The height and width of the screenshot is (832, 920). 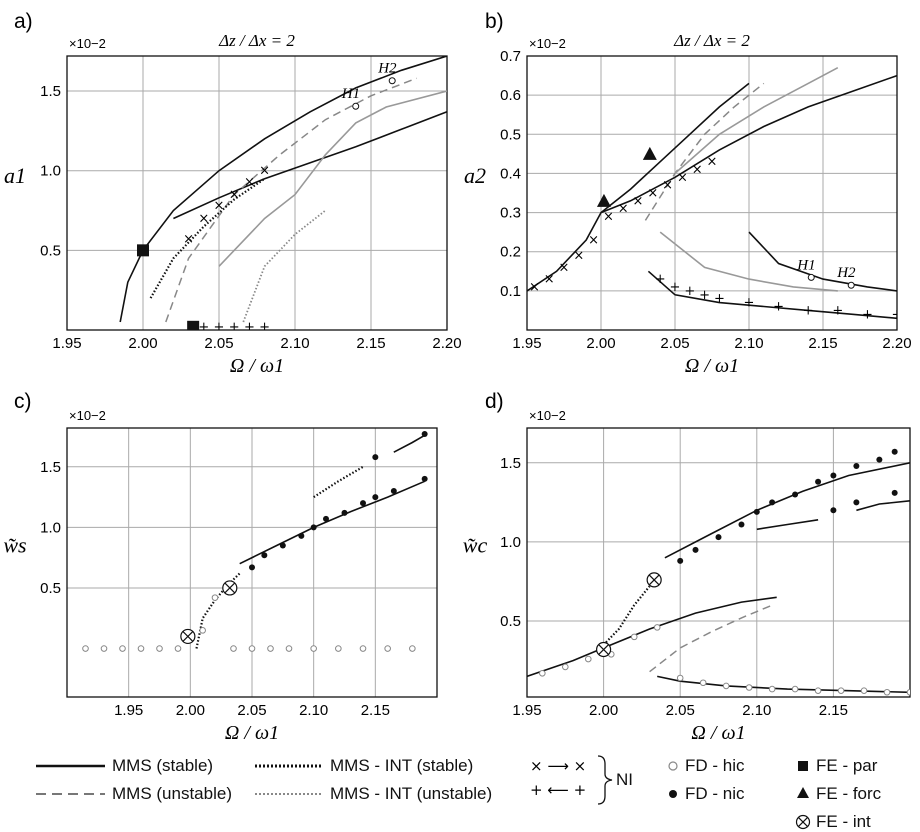 What do you see at coordinates (822, 343) in the screenshot?
I see `tick-x-b-4: 2.15` at bounding box center [822, 343].